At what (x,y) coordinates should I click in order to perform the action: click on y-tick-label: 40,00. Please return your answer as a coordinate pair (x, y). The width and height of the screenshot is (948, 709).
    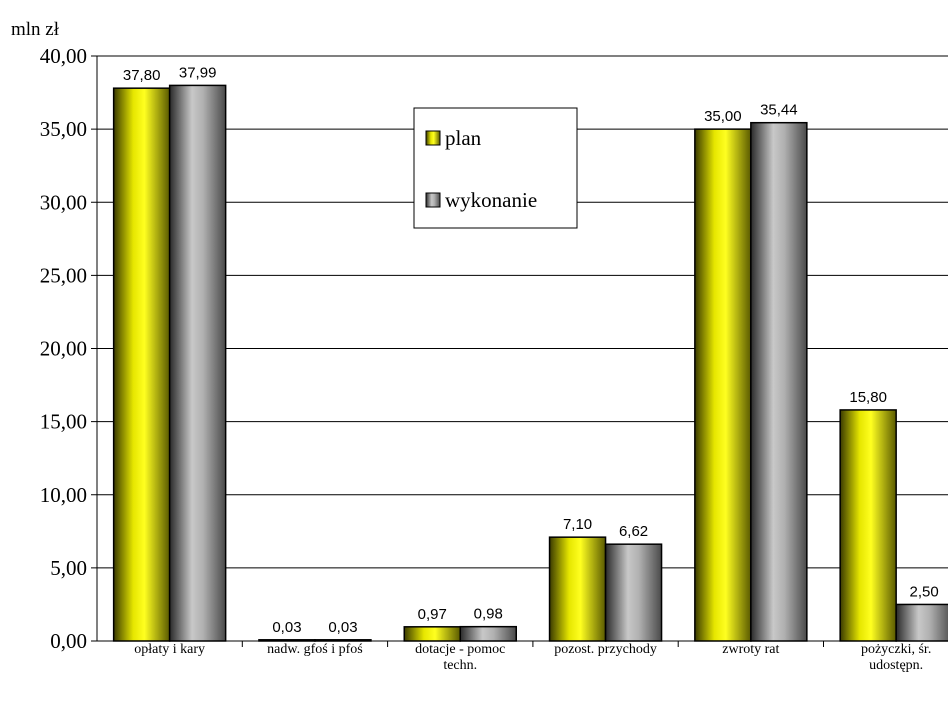
    Looking at the image, I should click on (63, 56).